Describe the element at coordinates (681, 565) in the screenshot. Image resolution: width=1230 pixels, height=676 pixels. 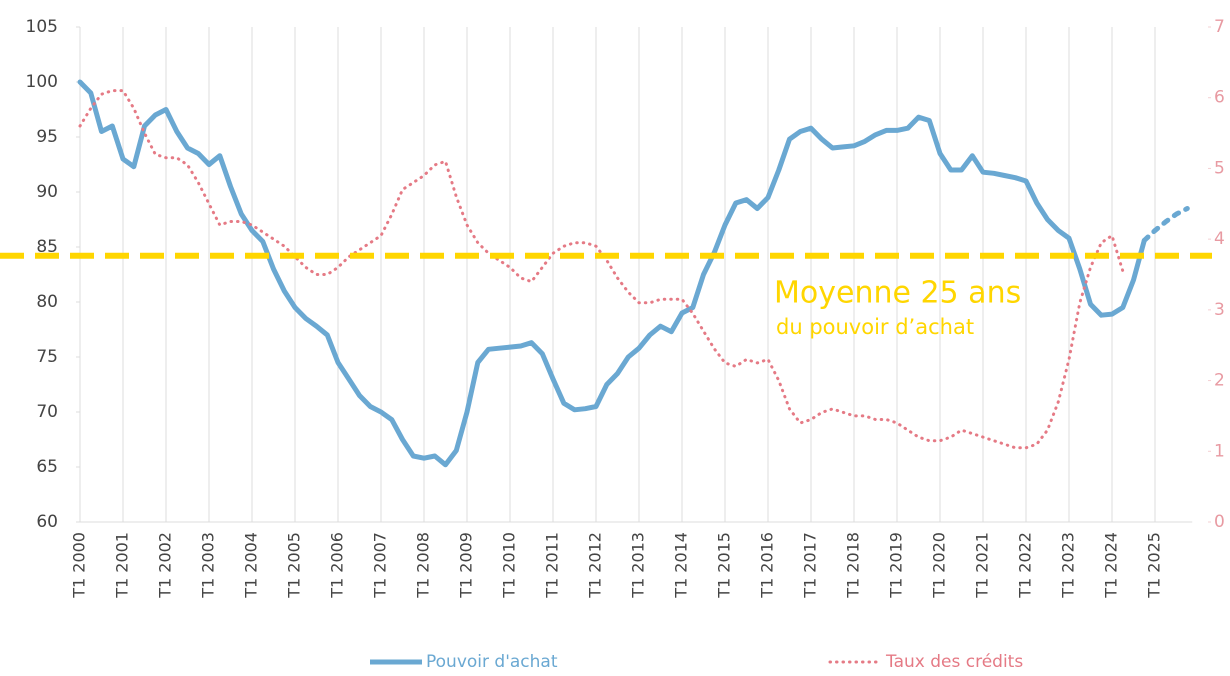
I see `x-tick-label: T1 2014` at that location.